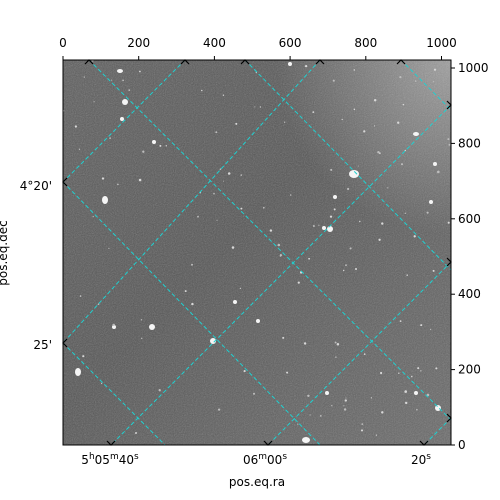  What do you see at coordinates (462, 445) in the screenshot?
I see `y-pixel-tick-label: 0` at bounding box center [462, 445].